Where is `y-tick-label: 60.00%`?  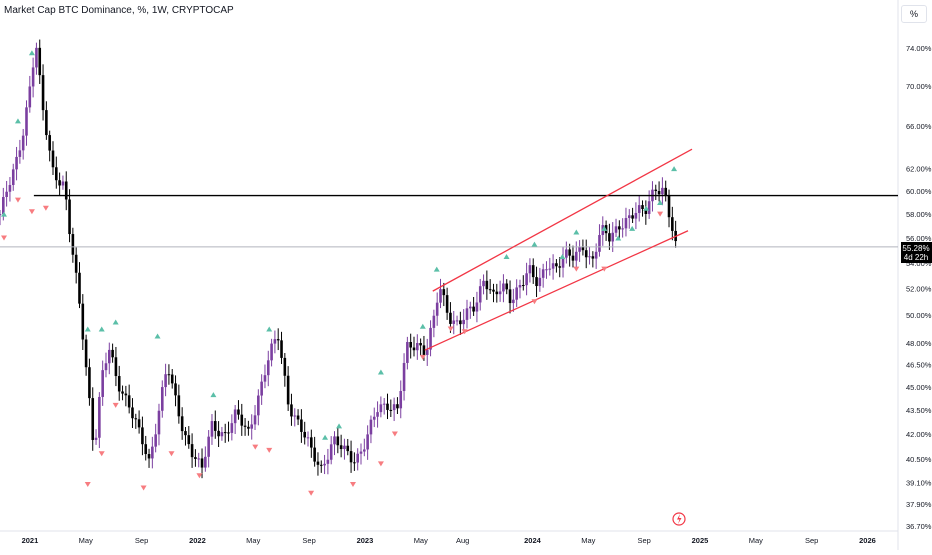
y-tick-label: 60.00% is located at coordinates (919, 191).